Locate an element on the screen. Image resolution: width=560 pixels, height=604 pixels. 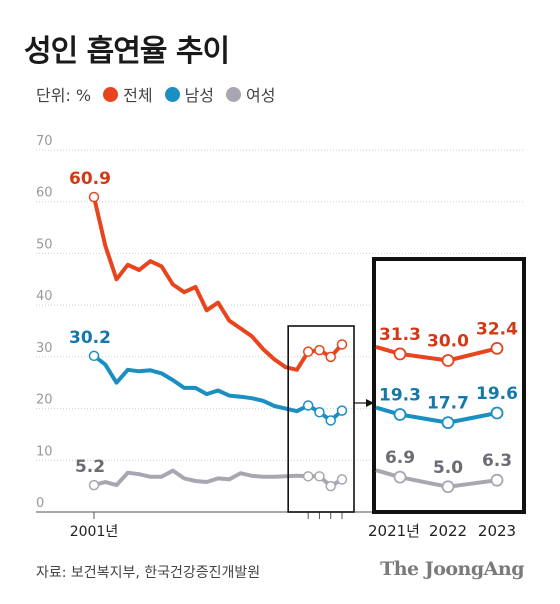
legend: 단위: % 전체 남성 여성 is located at coordinates (155, 94).